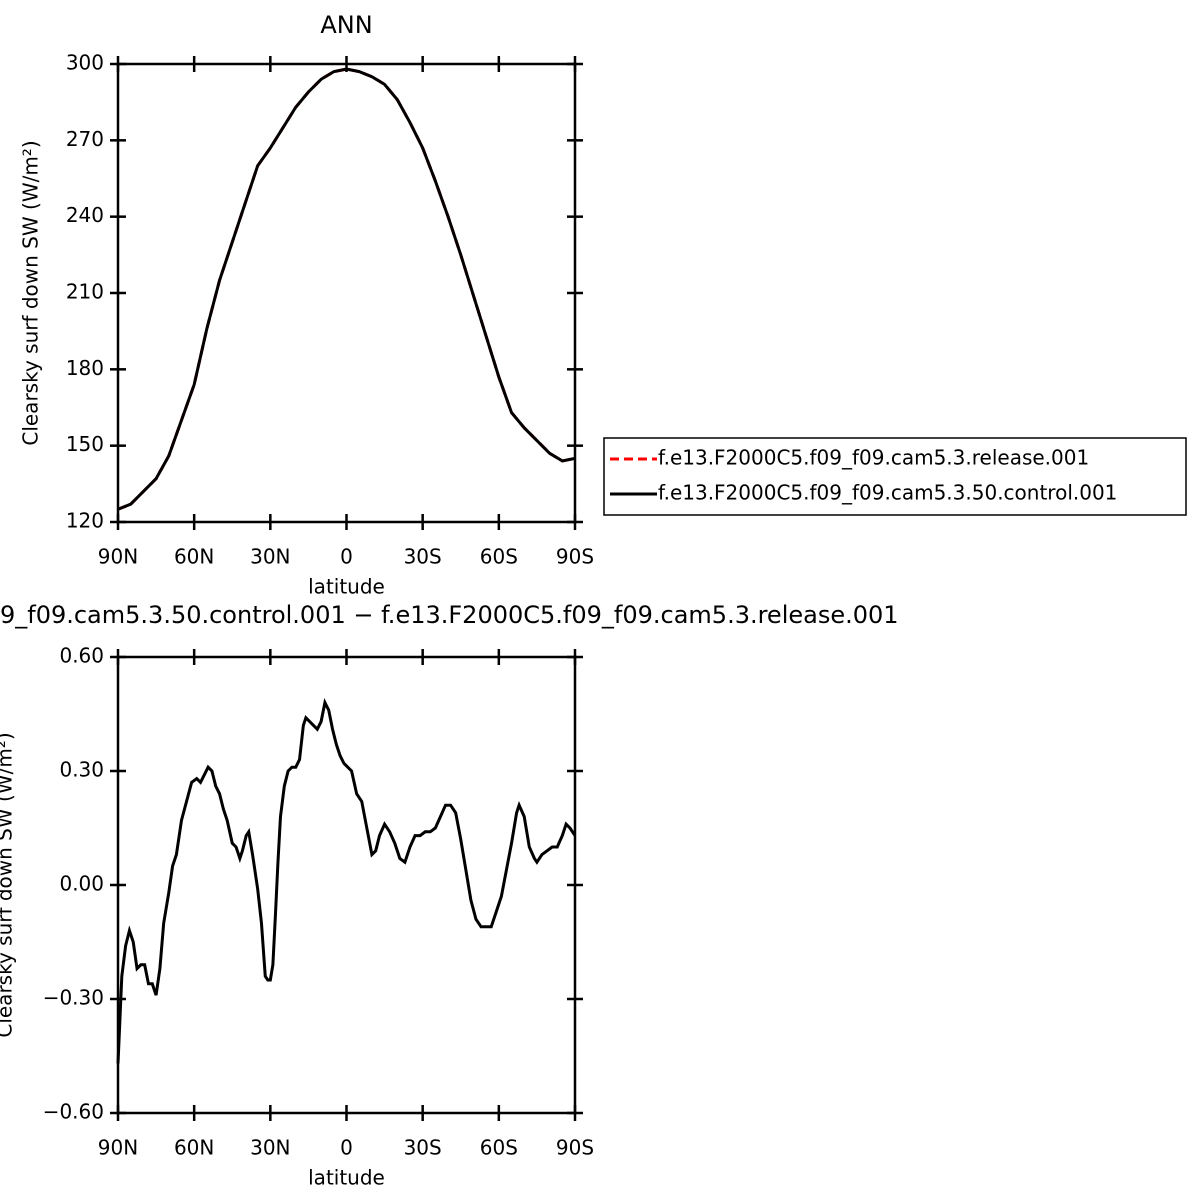  What do you see at coordinates (81, 884) in the screenshot?
I see `y-tick-label: 0.00` at bounding box center [81, 884].